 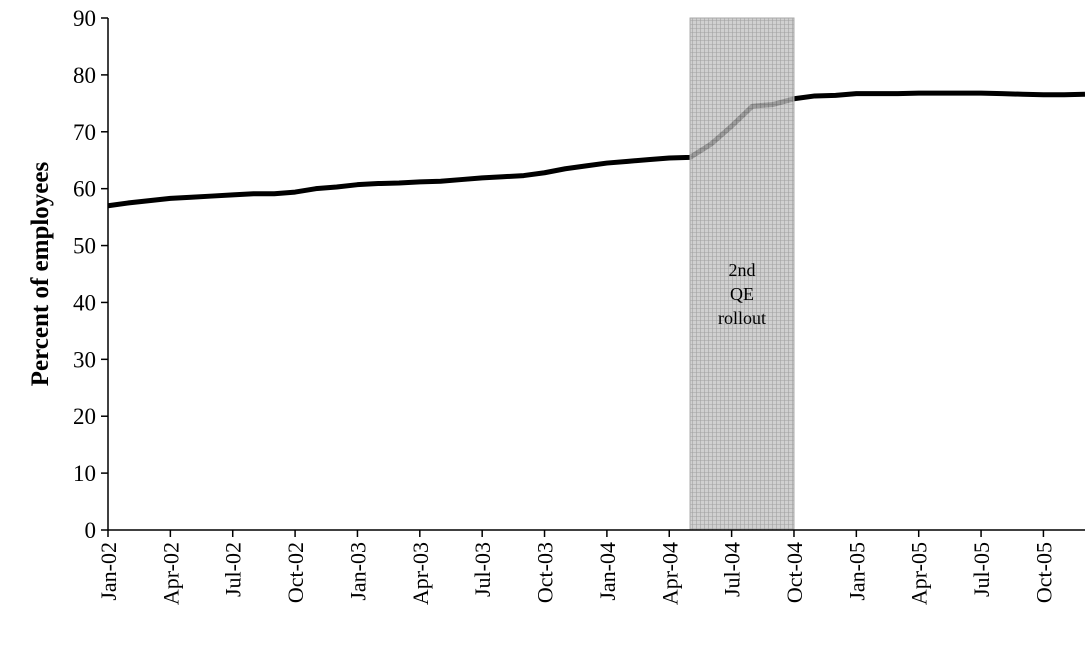 What do you see at coordinates (919, 573) in the screenshot?
I see `x-tick-label: Apr-05` at bounding box center [919, 573].